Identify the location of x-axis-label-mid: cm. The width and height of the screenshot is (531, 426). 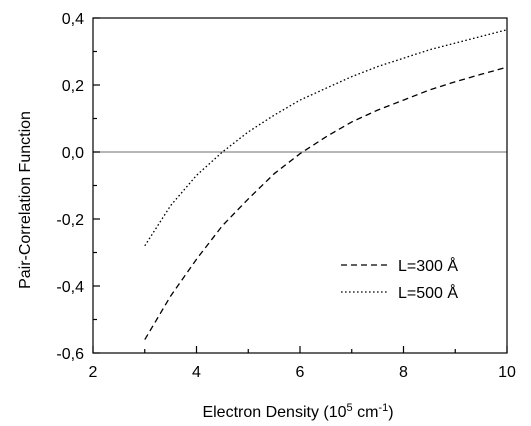
(366, 412).